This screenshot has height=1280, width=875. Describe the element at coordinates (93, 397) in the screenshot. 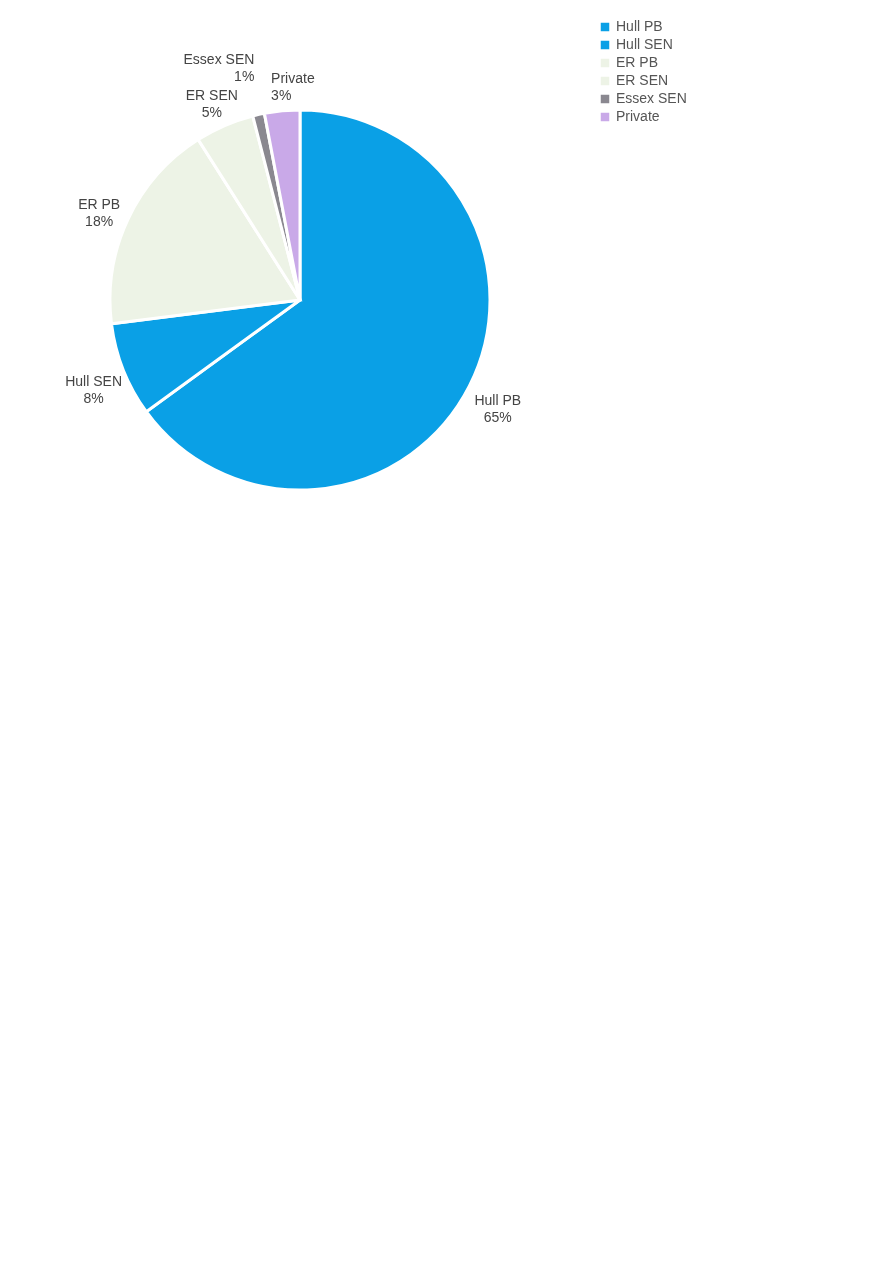

I see `data-label: 8%` at that location.